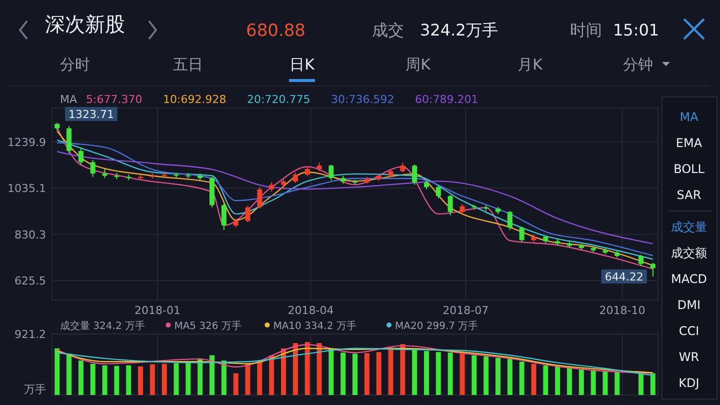 Image resolution: width=720 pixels, height=405 pixels. I want to click on text: 分钟, so click(638, 64).